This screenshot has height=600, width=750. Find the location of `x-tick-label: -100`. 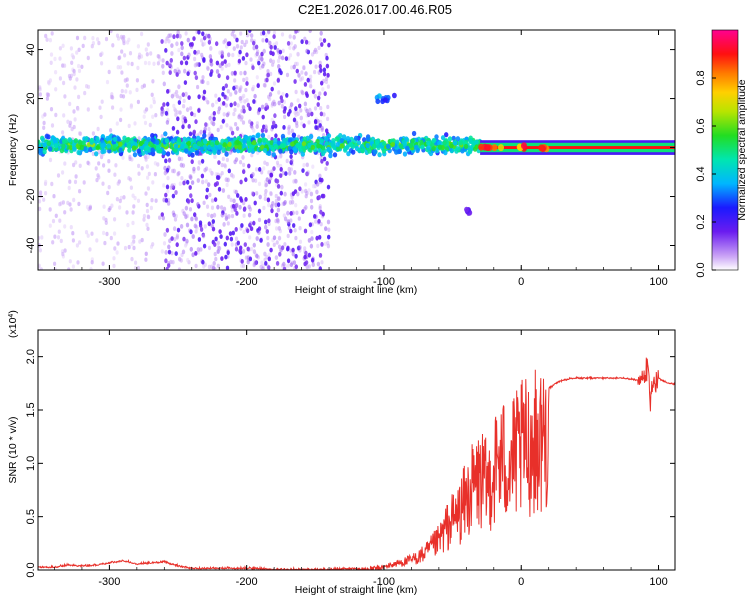

x-tick-label: -100 is located at coordinates (384, 582).